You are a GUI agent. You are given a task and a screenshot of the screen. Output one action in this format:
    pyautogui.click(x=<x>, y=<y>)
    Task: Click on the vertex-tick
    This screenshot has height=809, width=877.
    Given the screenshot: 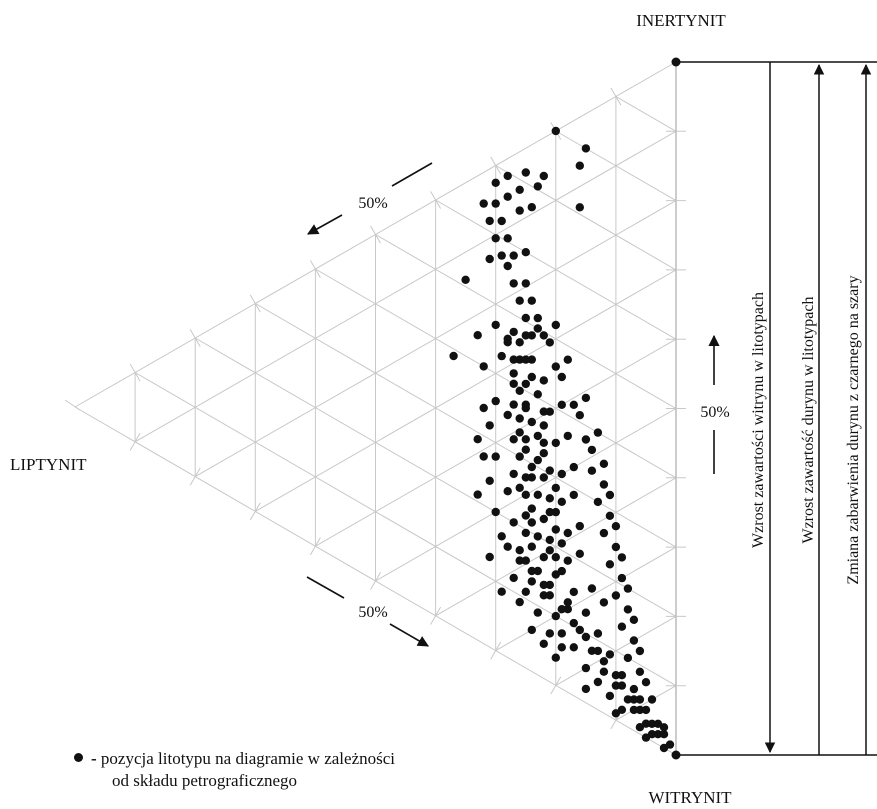 What is the action you would take?
    pyautogui.click(x=72, y=405)
    